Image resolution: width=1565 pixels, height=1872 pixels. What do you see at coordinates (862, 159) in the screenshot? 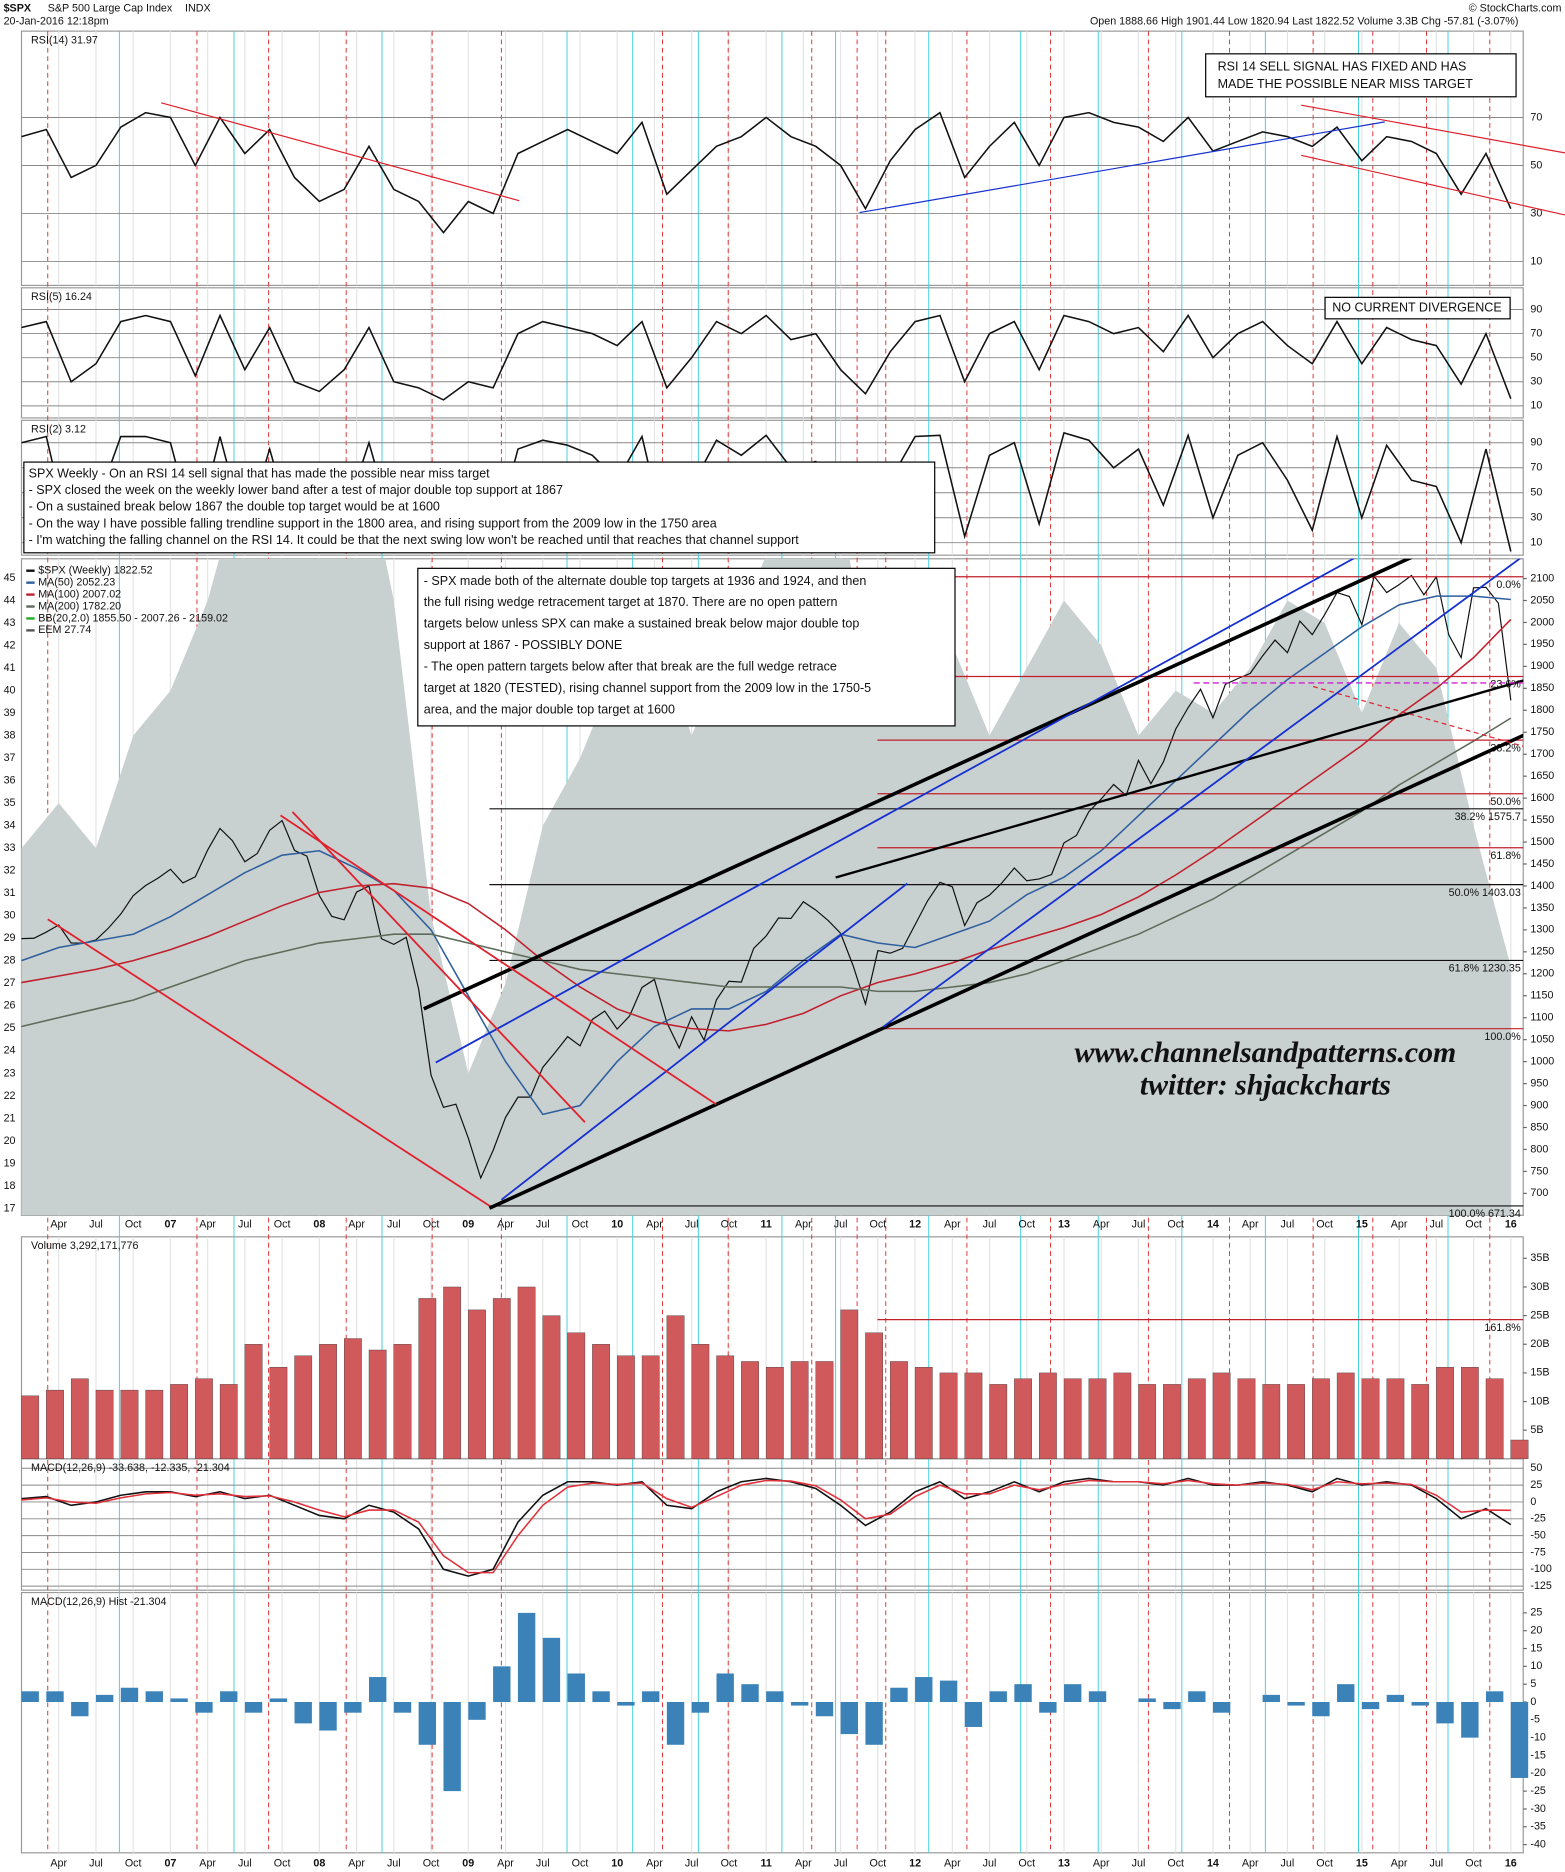
I see `rsi-trendlines` at bounding box center [862, 159].